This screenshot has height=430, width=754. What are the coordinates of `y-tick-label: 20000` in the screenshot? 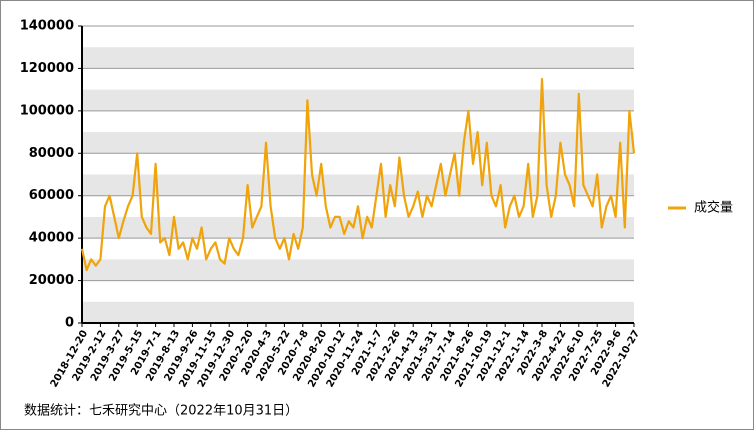 It's located at (51, 280).